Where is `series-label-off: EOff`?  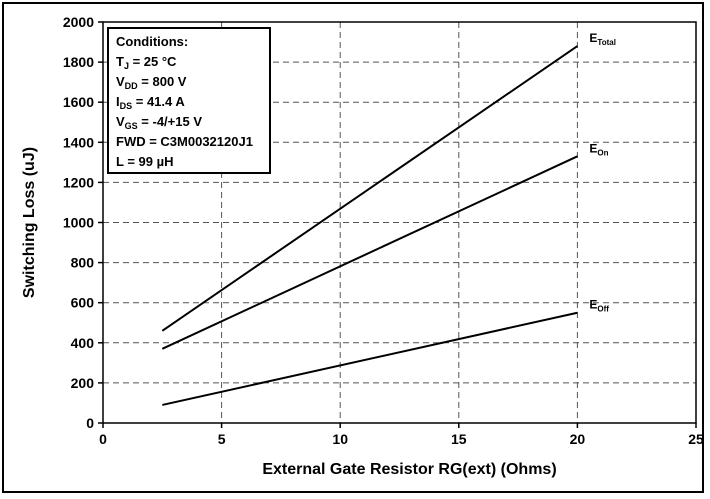 series-label-off: EOff is located at coordinates (599, 306).